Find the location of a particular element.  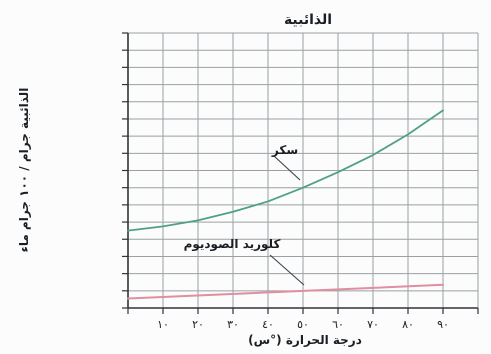

sodium-chloride-annotation: كلوريد الصوديوم is located at coordinates (232, 244).